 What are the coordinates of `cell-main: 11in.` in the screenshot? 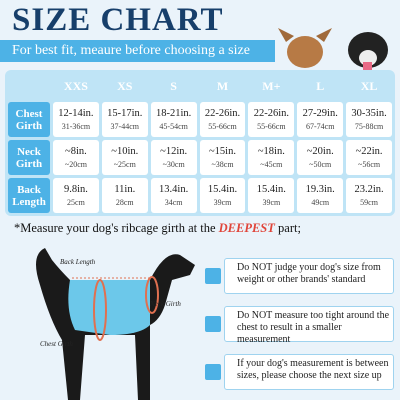 It's located at (125, 189).